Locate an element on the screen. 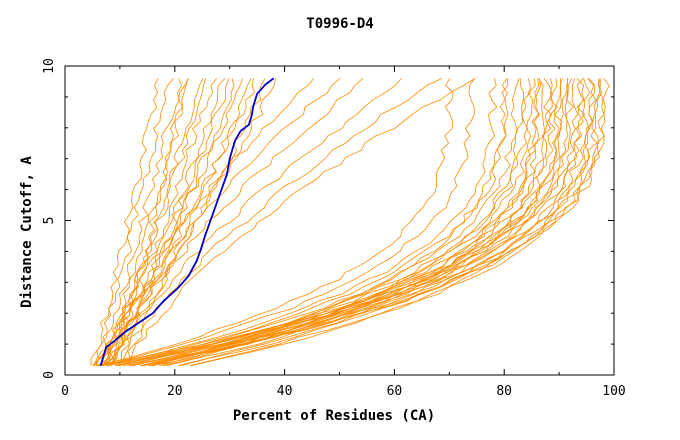 The height and width of the screenshot is (440, 680). x-tick-label: 0 is located at coordinates (65, 391).